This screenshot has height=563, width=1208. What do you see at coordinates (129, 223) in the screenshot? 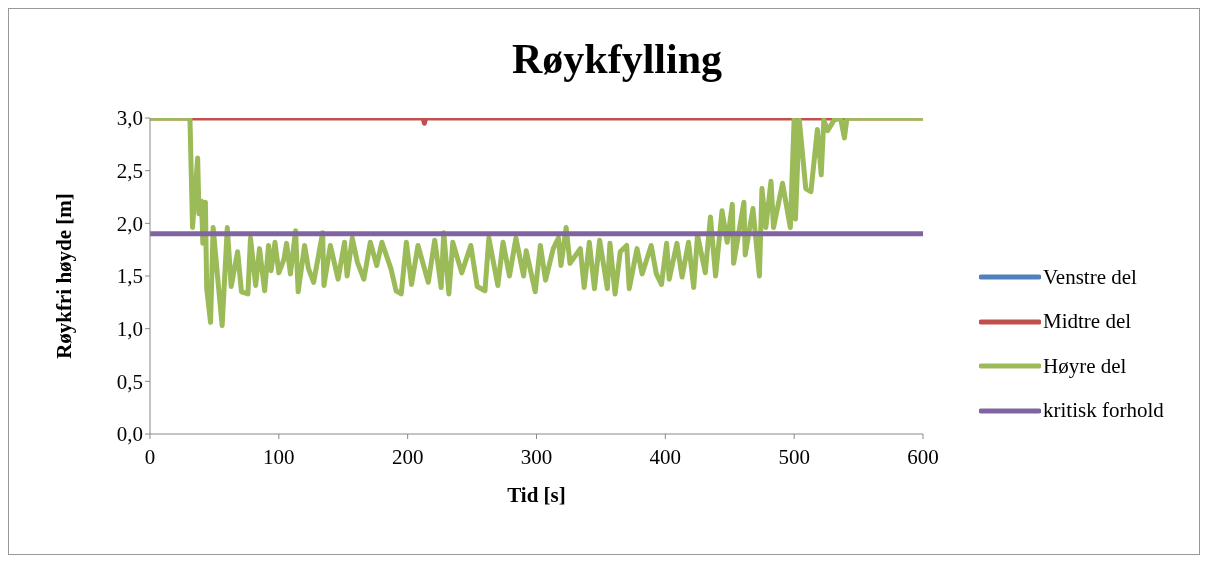
I see `y-tick-label: 2,0` at bounding box center [129, 223].